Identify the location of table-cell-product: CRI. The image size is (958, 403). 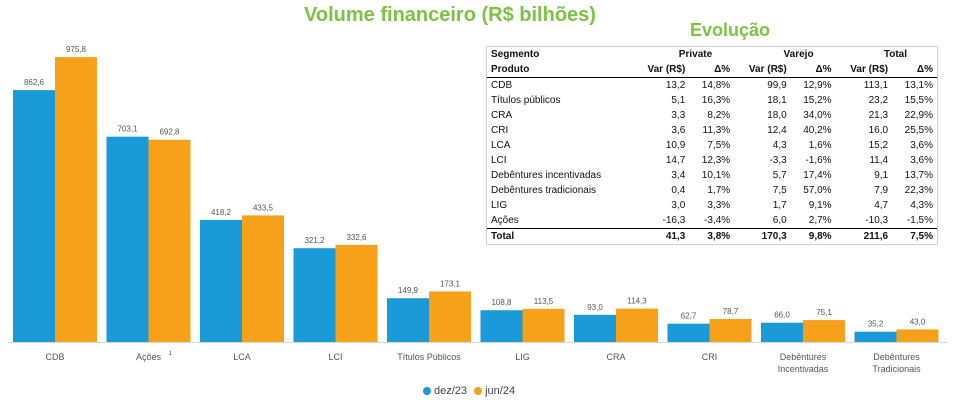
(500, 130).